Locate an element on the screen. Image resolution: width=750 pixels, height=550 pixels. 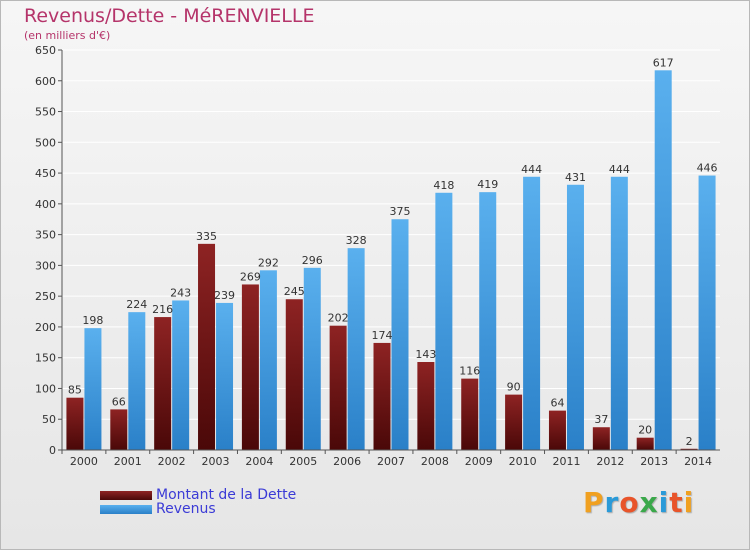
data-label-revenue: 239 is located at coordinates (224, 295).